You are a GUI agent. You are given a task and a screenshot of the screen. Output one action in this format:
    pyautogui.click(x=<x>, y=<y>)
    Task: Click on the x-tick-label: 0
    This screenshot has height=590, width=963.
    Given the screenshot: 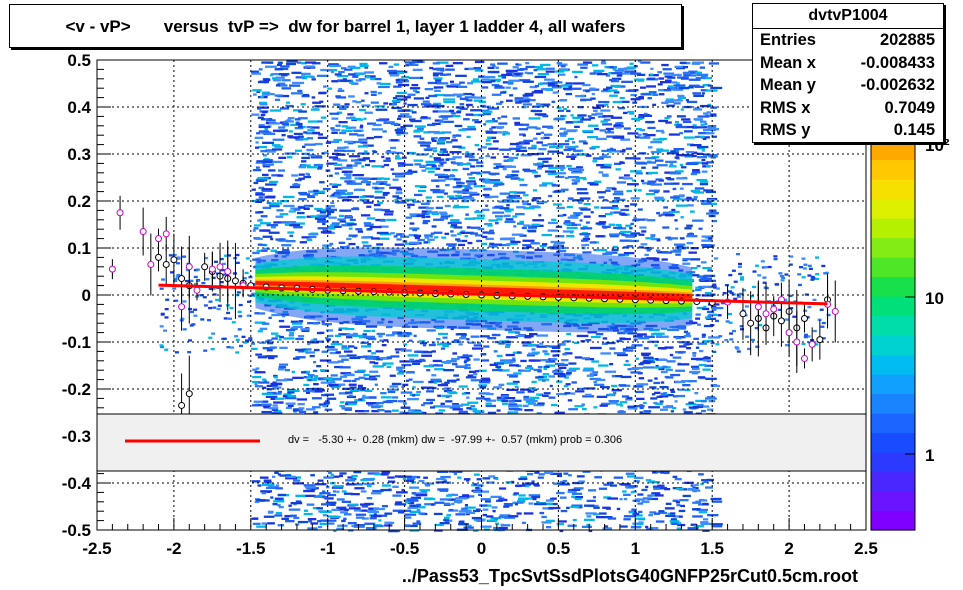 What is the action you would take?
    pyautogui.click(x=481, y=548)
    